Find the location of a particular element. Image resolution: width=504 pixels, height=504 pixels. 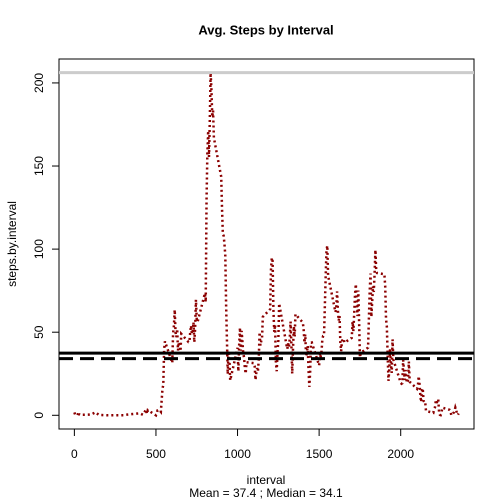

chart-title: Avg. Steps by Interval is located at coordinates (265, 29).